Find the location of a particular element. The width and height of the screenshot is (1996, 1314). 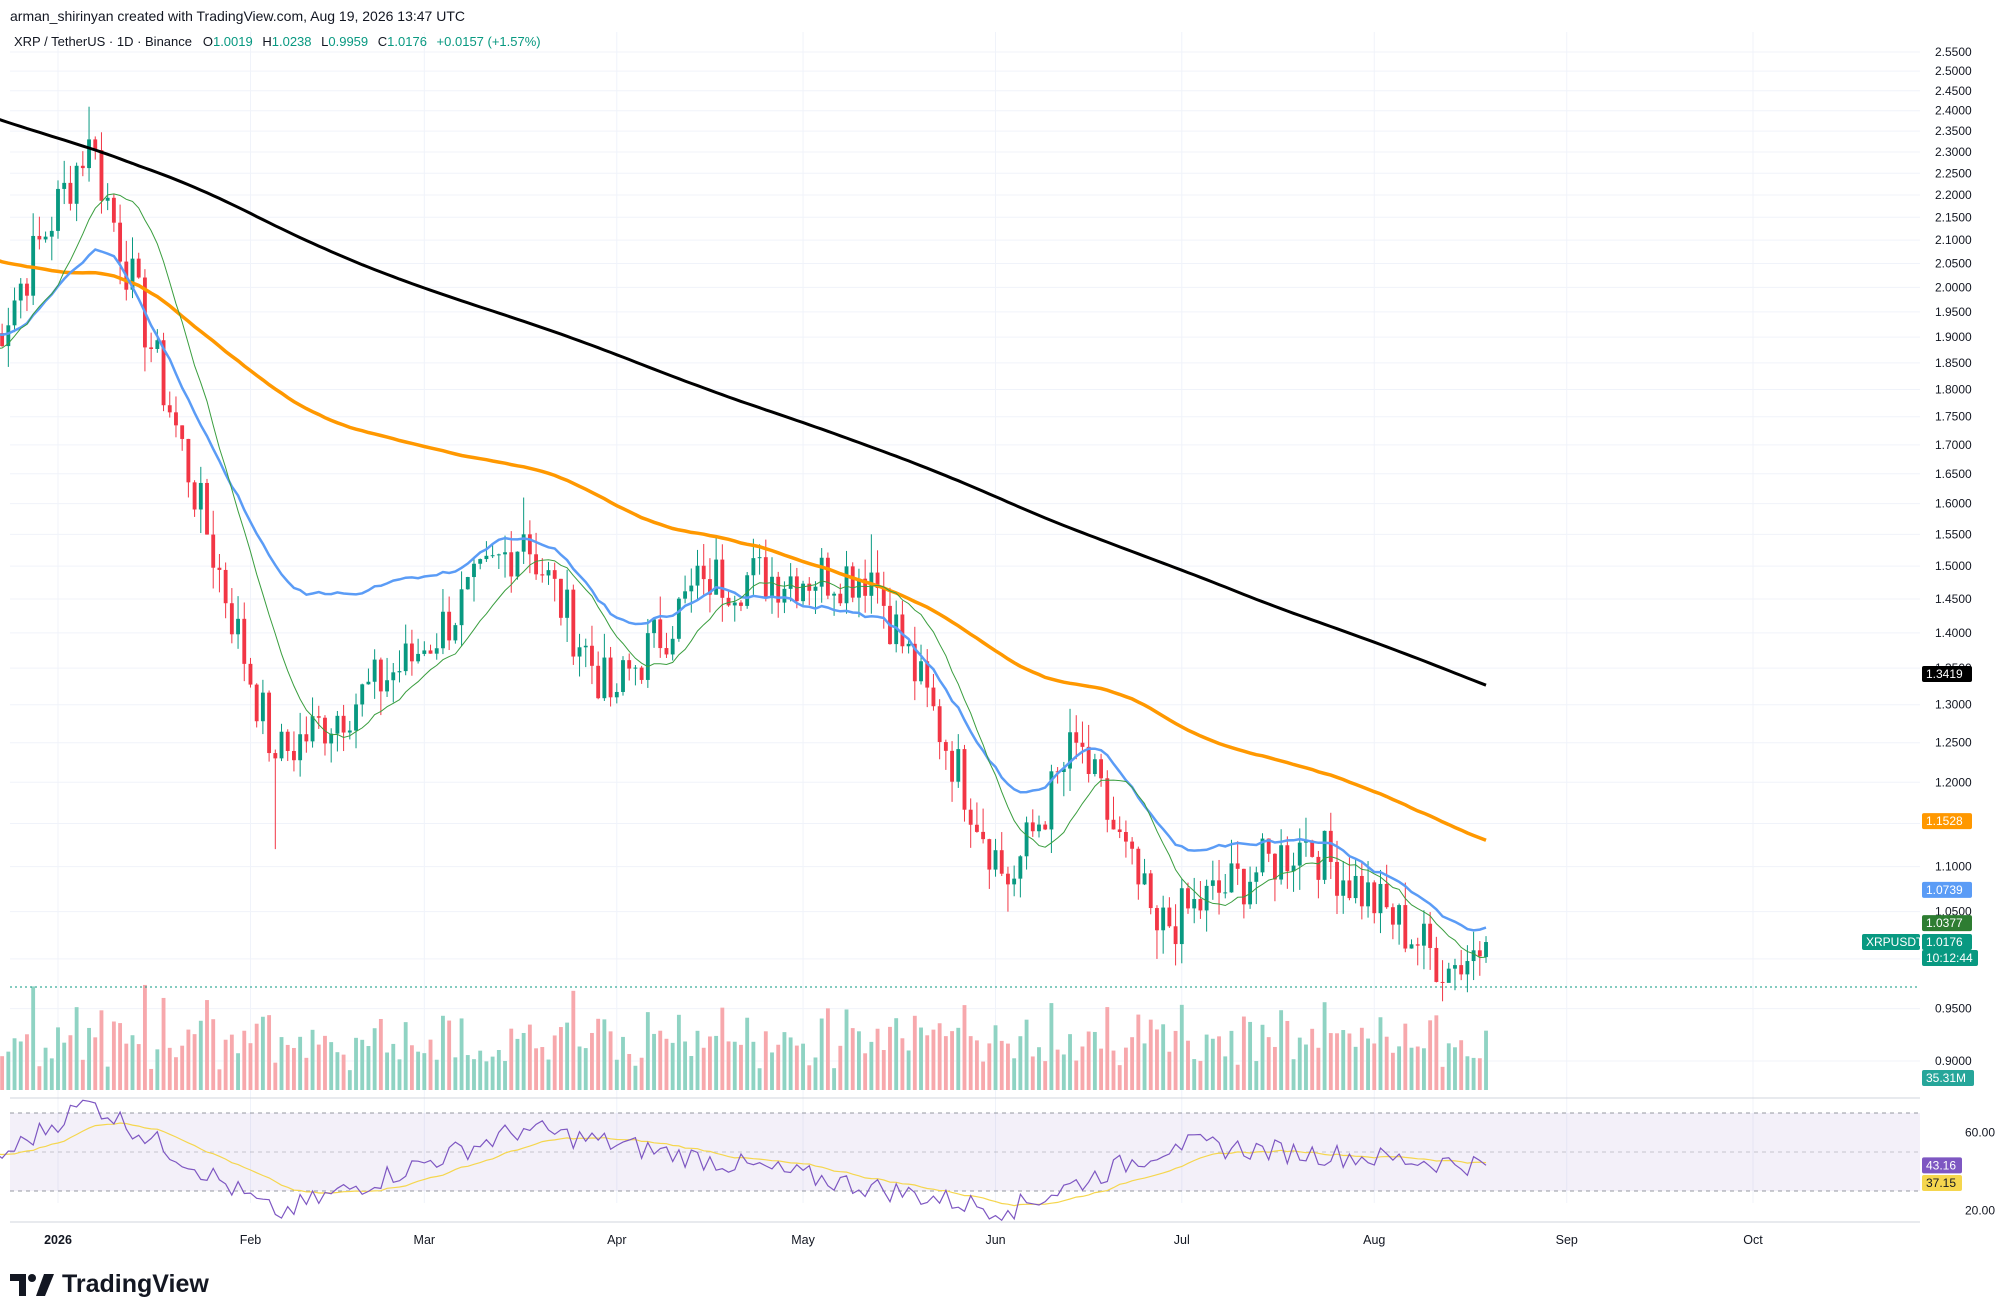

symbol-title: XRP / TetherUS · 1D · Binance is located at coordinates (103, 41).